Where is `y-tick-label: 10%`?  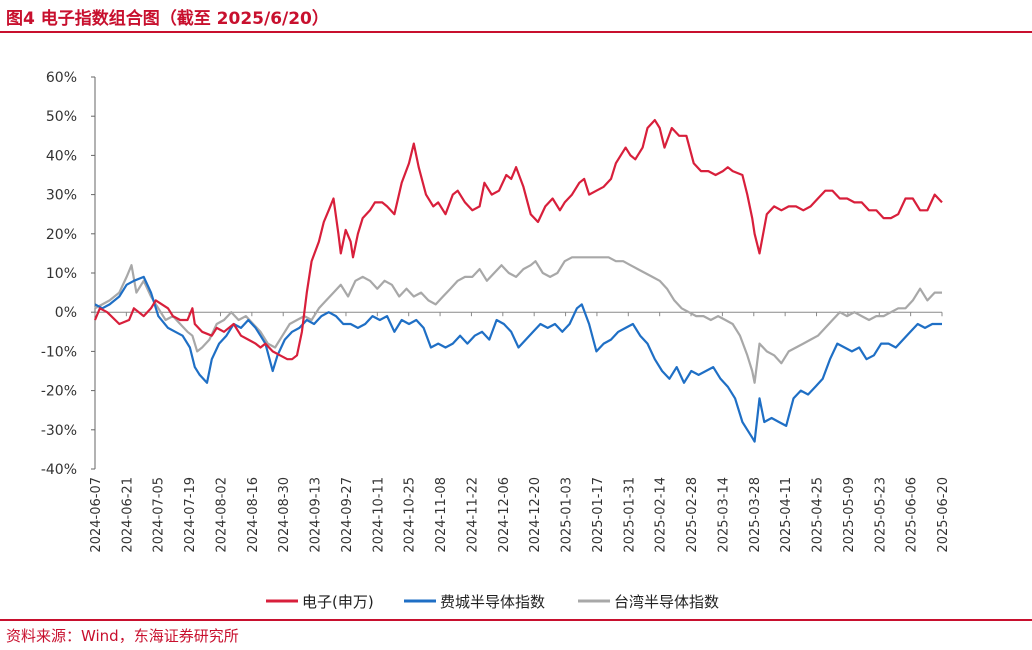 y-tick-label: 10% is located at coordinates (61, 274).